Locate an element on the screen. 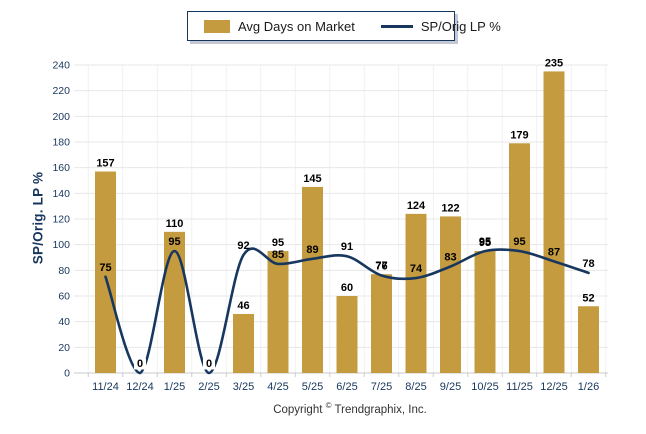 This screenshot has height=434, width=646. bar-value-label: 110 is located at coordinates (175, 224).